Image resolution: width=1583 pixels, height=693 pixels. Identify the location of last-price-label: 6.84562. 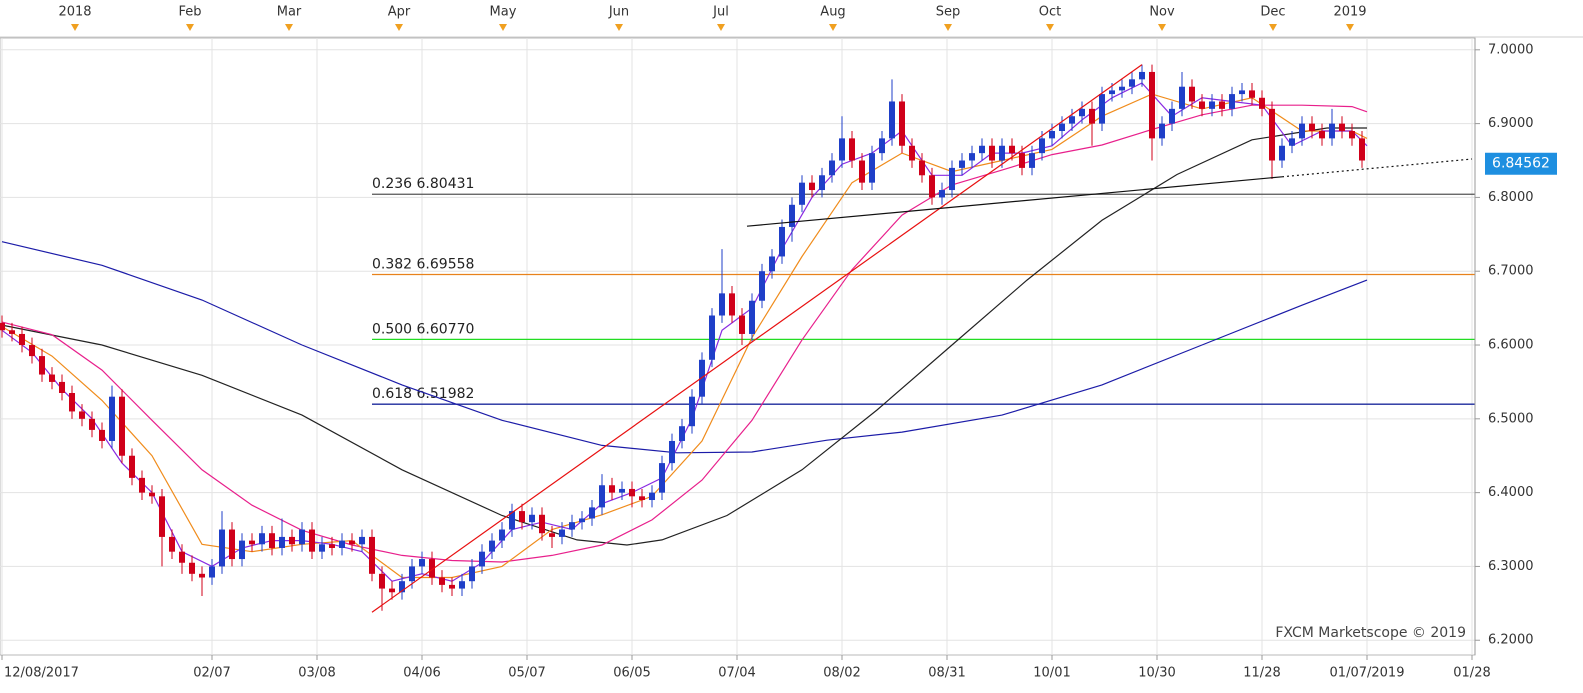
(1521, 164).